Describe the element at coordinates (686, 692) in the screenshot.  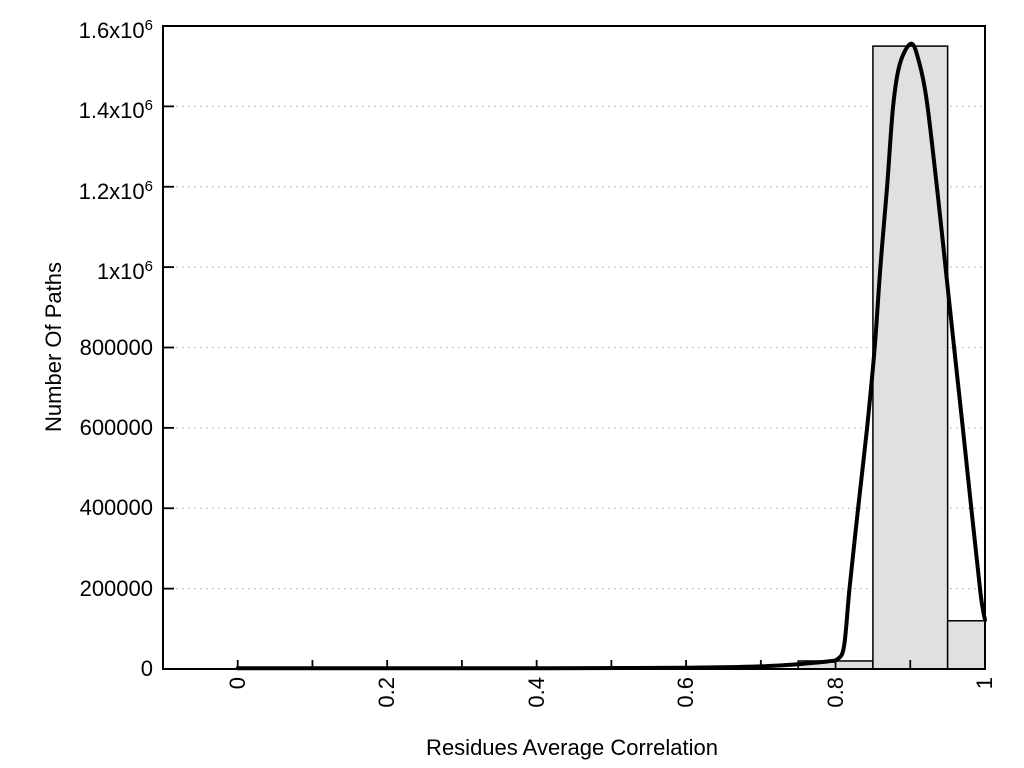
I see `x-tick-label: 0.6` at that location.